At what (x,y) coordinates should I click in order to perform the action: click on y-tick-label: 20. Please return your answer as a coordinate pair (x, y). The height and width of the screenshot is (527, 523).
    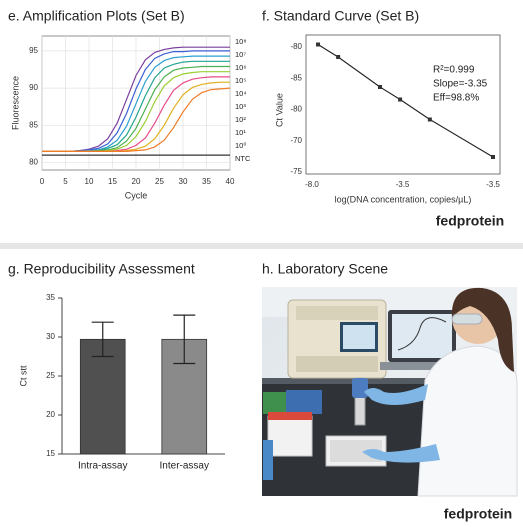
    Looking at the image, I should click on (50, 414).